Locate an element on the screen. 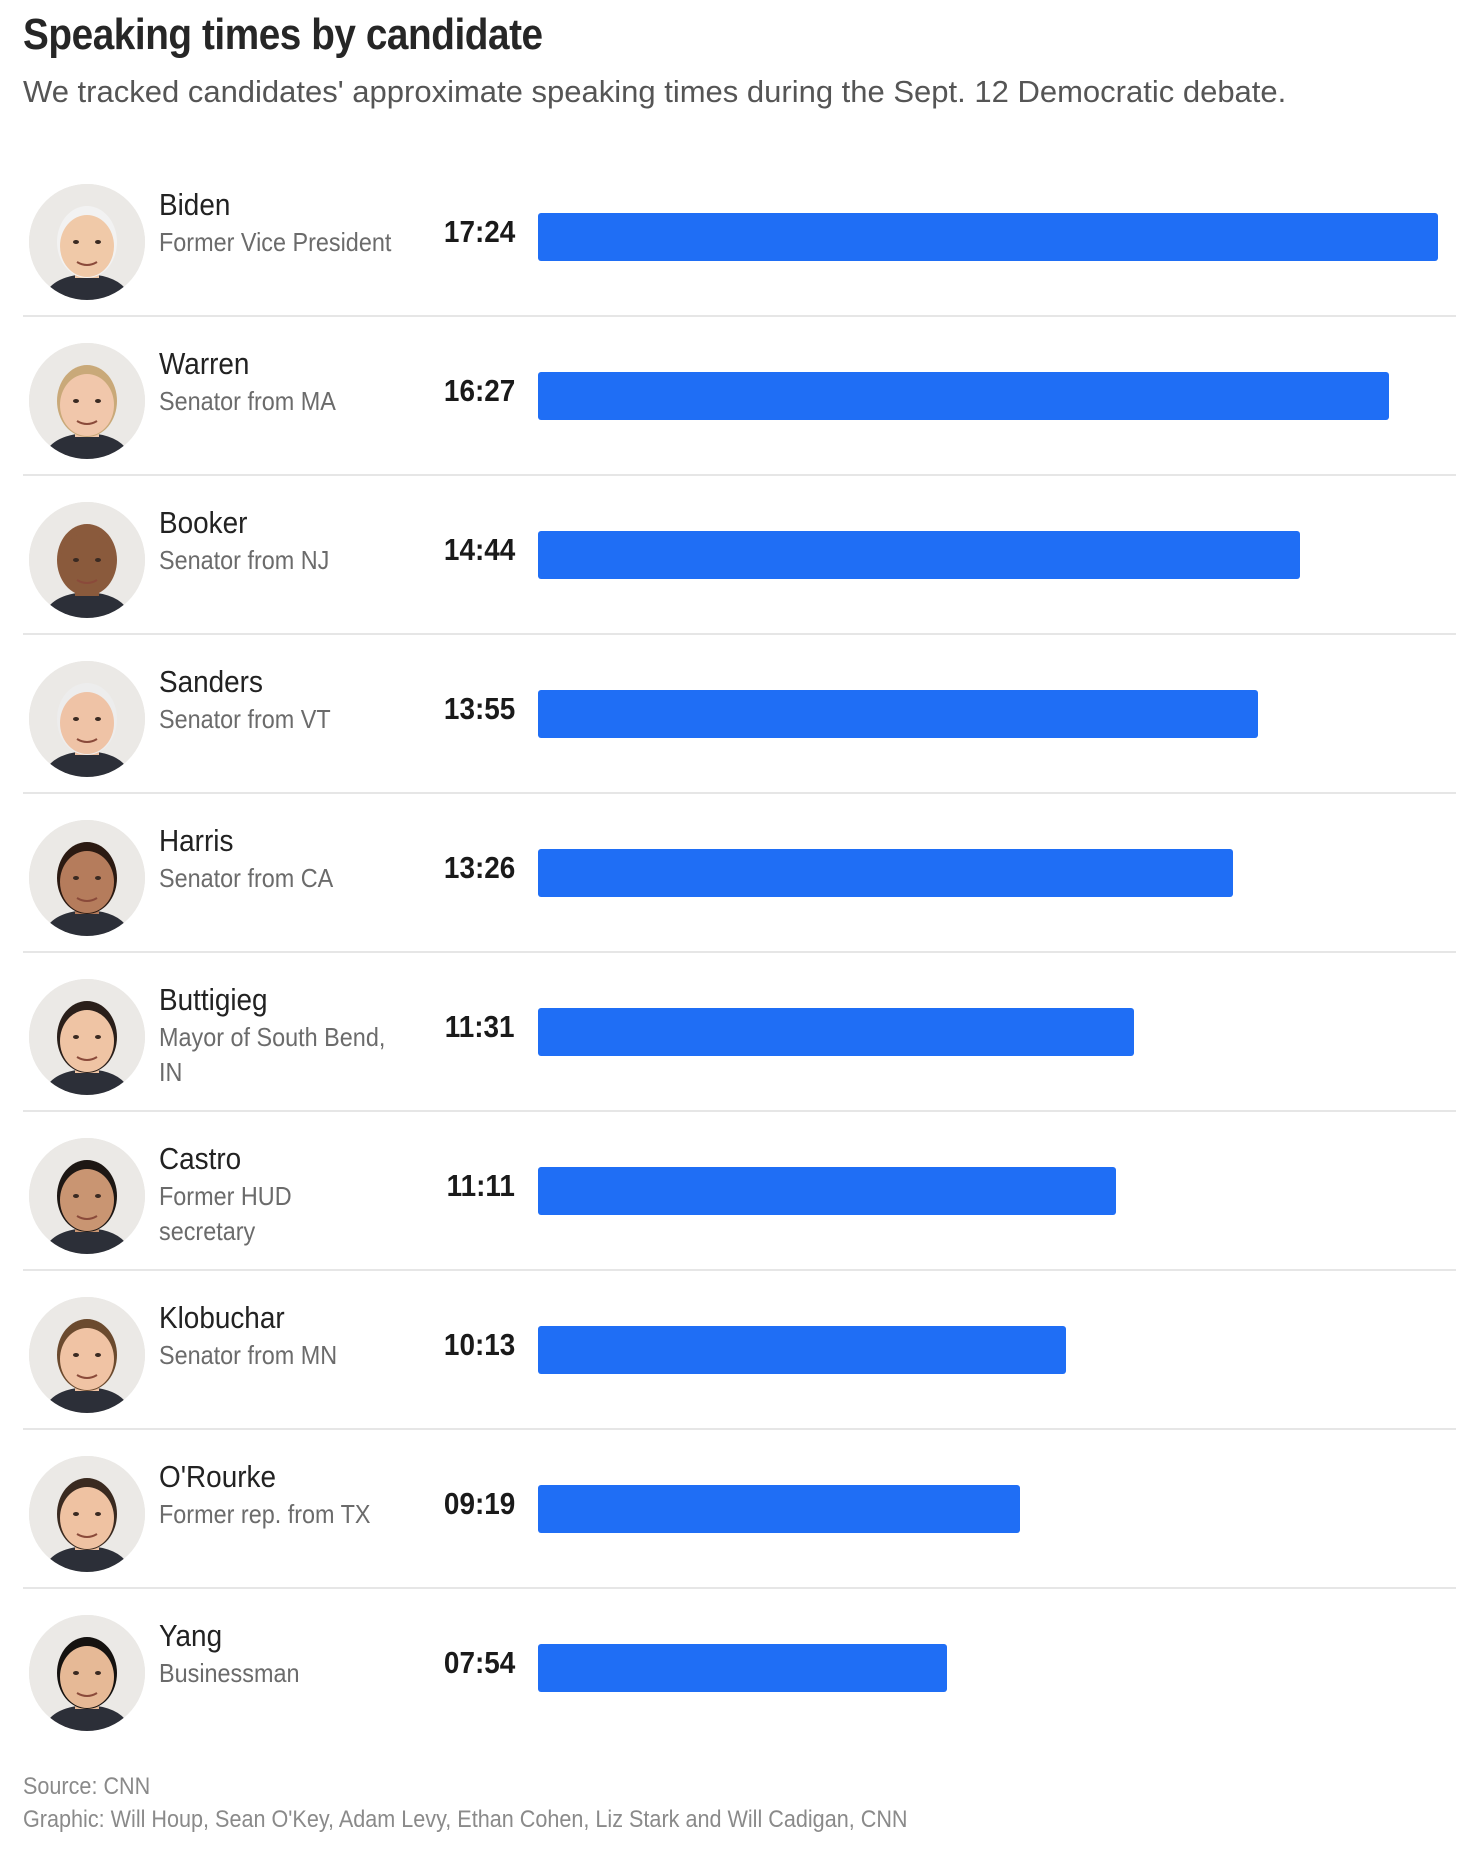  candidate-label: Yang Businessman is located at coordinates (289, 1654).